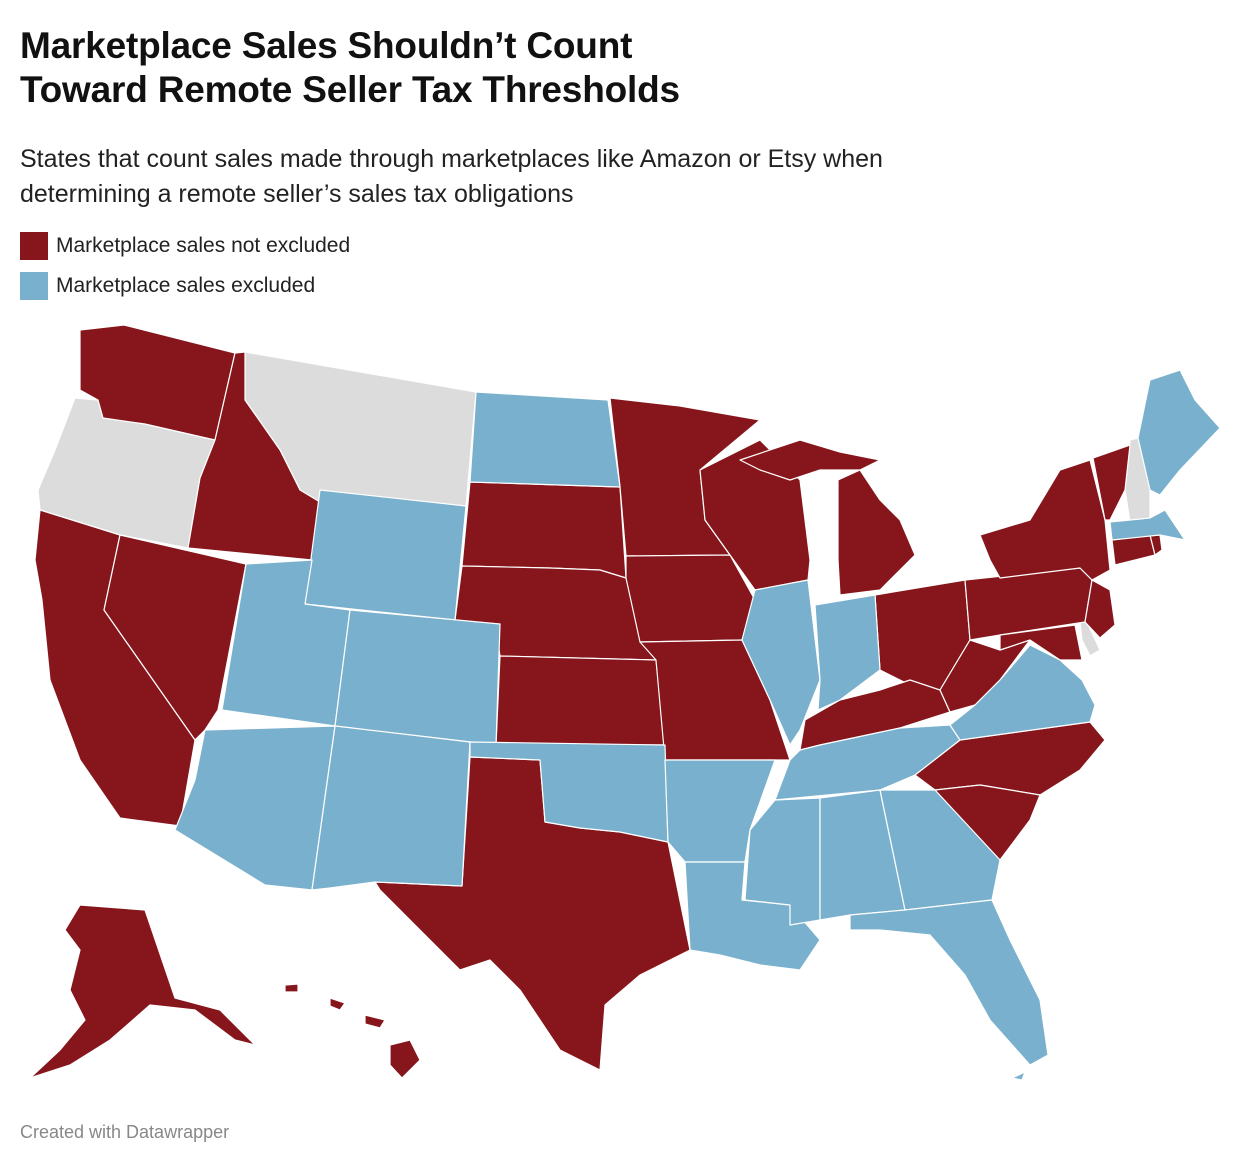 This screenshot has width=1240, height=1166. I want to click on state-washington, so click(157, 382).